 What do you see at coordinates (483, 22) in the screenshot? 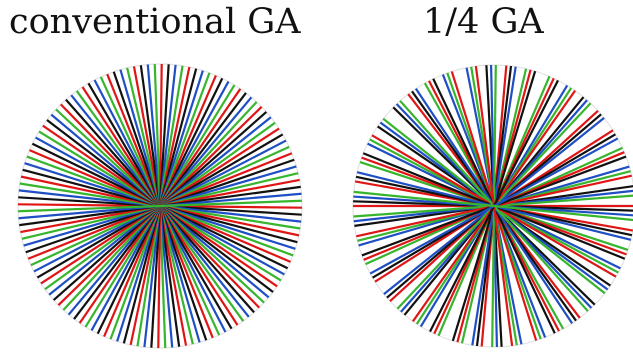
I see `title-quarter-ga: 1/4 GA` at bounding box center [483, 22].